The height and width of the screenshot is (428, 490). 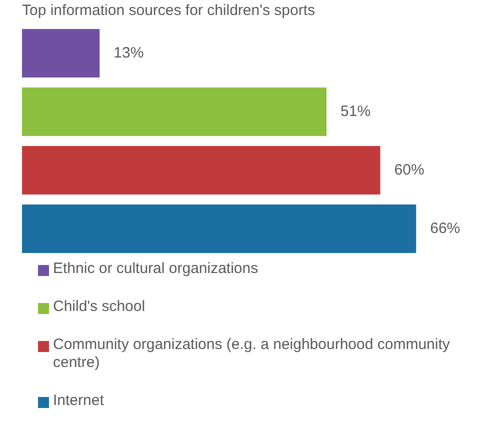 What do you see at coordinates (409, 169) in the screenshot?
I see `data-label: 60%` at bounding box center [409, 169].